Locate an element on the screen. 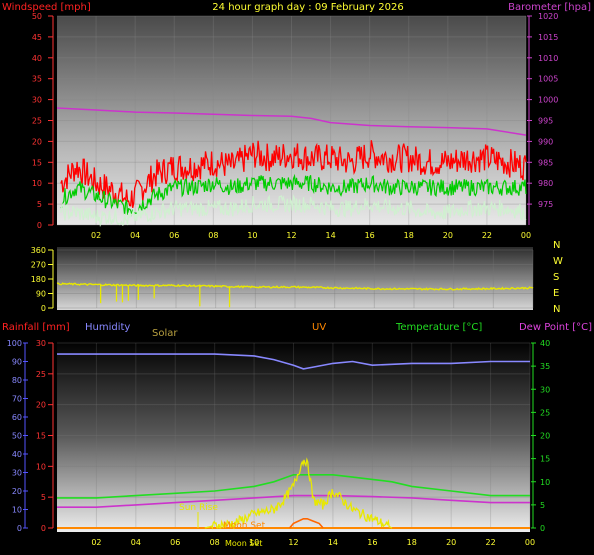  humidity-ytick-1: 10 is located at coordinates (17, 510).